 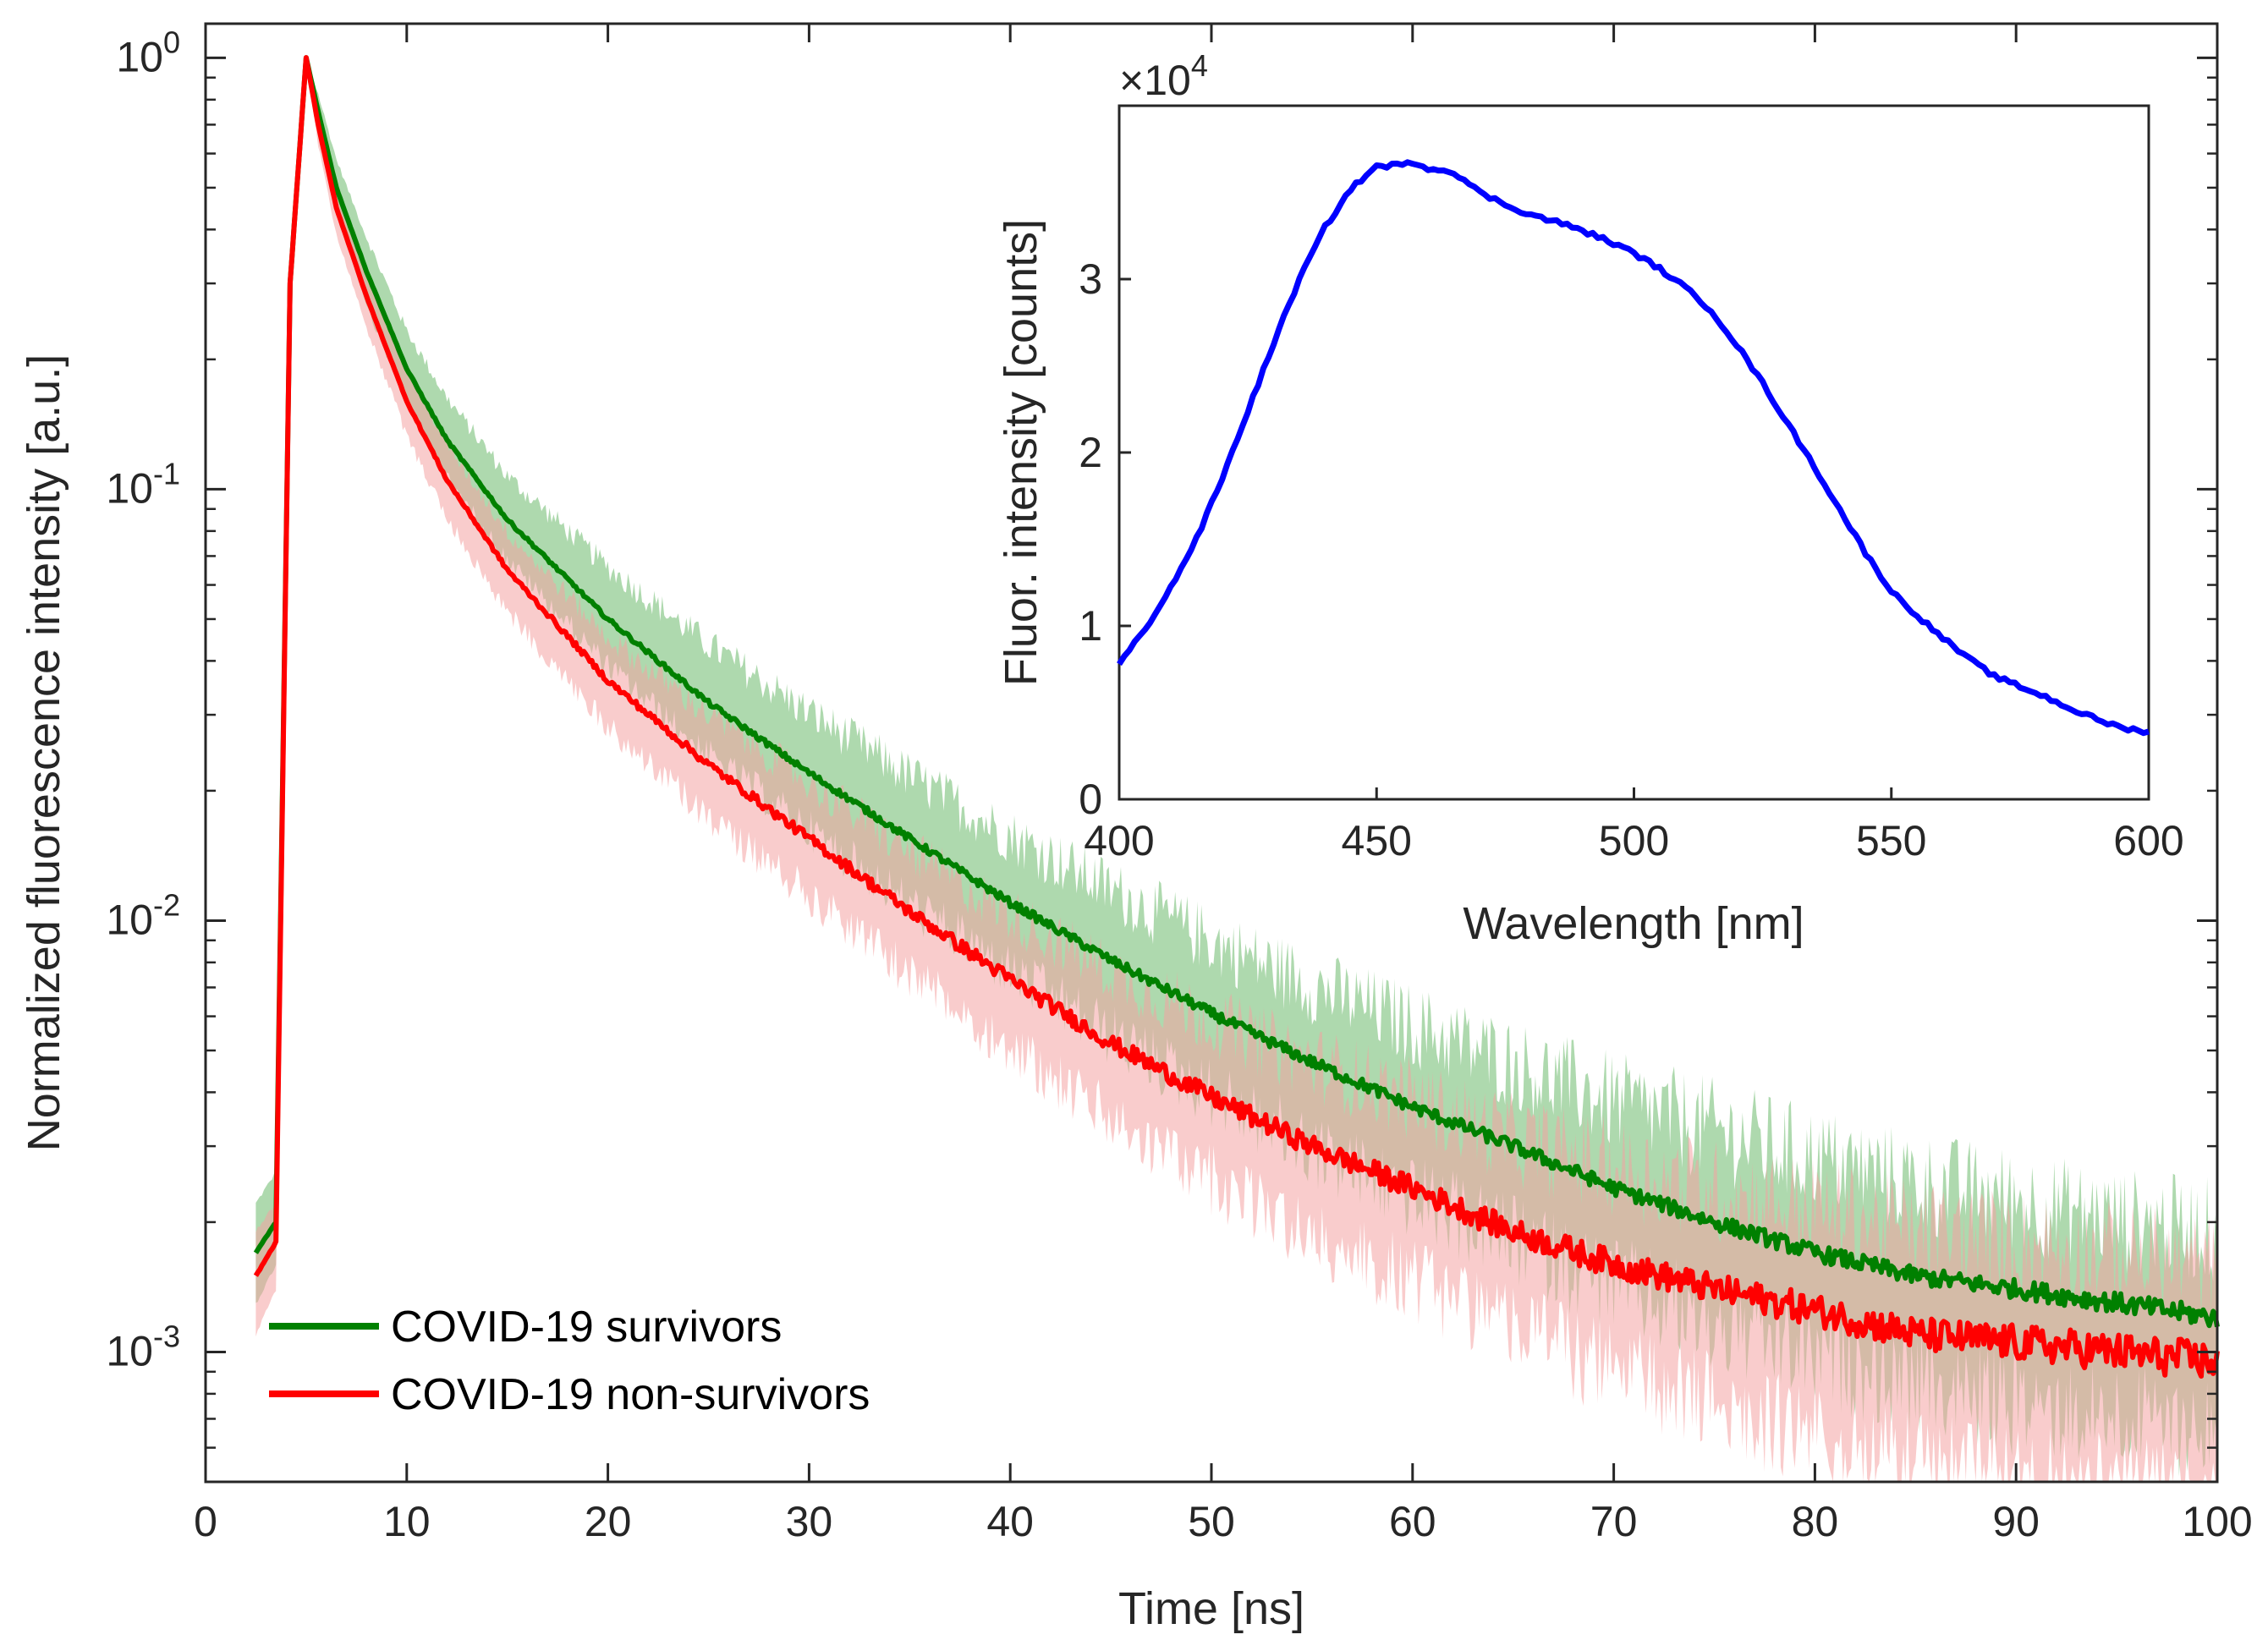 I want to click on inset-y-tick-label: 0, so click(x=1090, y=799).